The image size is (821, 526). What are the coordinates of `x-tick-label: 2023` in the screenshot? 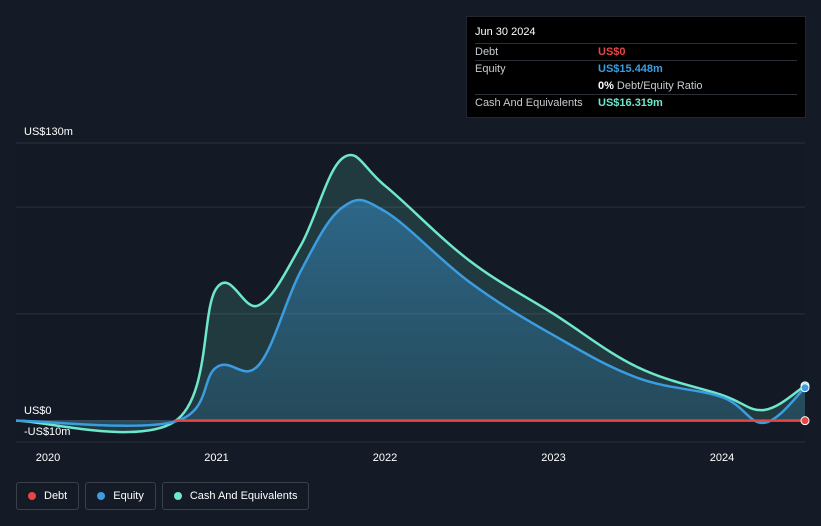 It's located at (553, 458).